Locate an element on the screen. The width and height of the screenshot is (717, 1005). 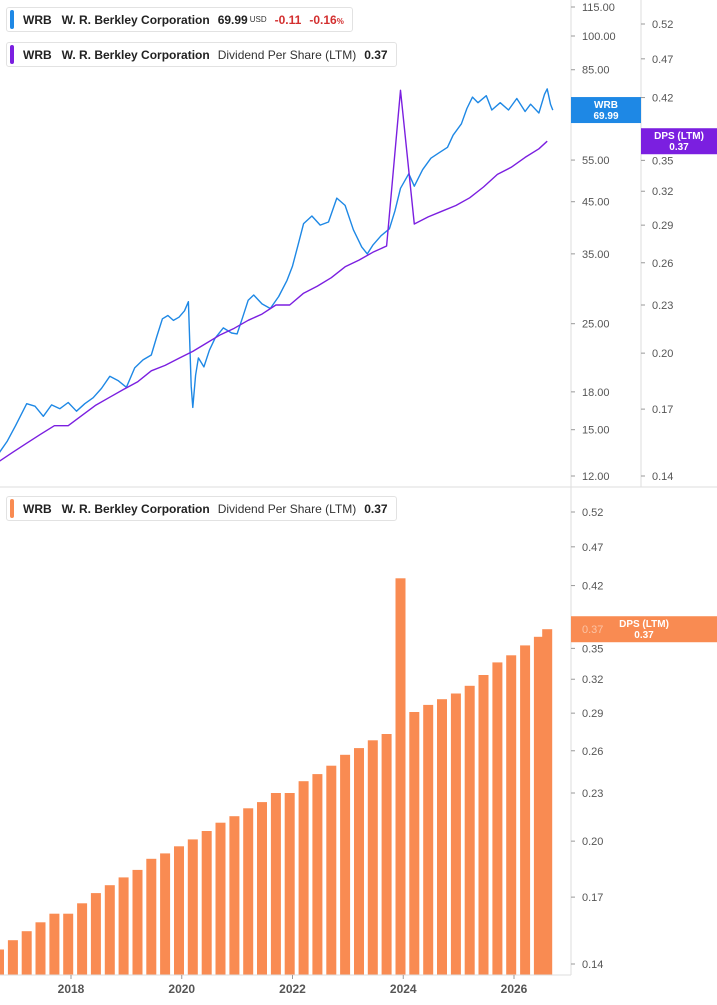
legend-dps-bottom-company: W. R. Berkley Corporation is located at coordinates (135, 508).